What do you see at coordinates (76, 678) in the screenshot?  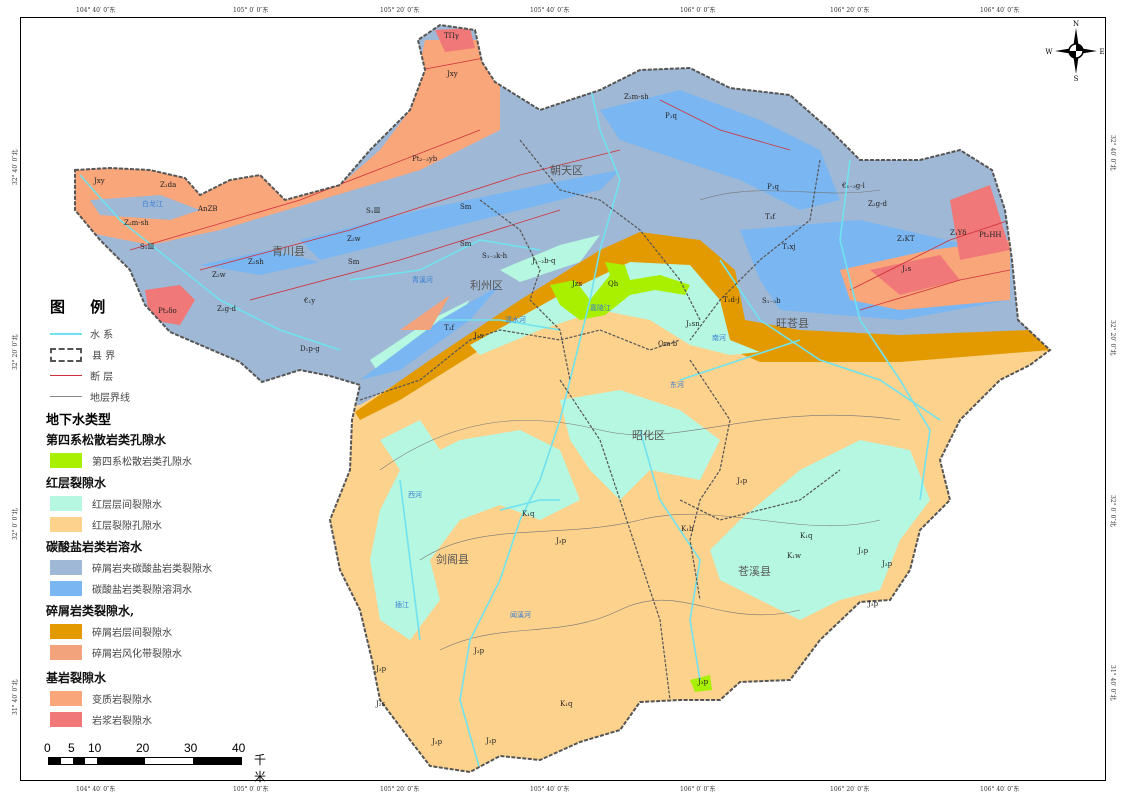 I see `legend-group-title: 基岩裂隙水` at bounding box center [76, 678].